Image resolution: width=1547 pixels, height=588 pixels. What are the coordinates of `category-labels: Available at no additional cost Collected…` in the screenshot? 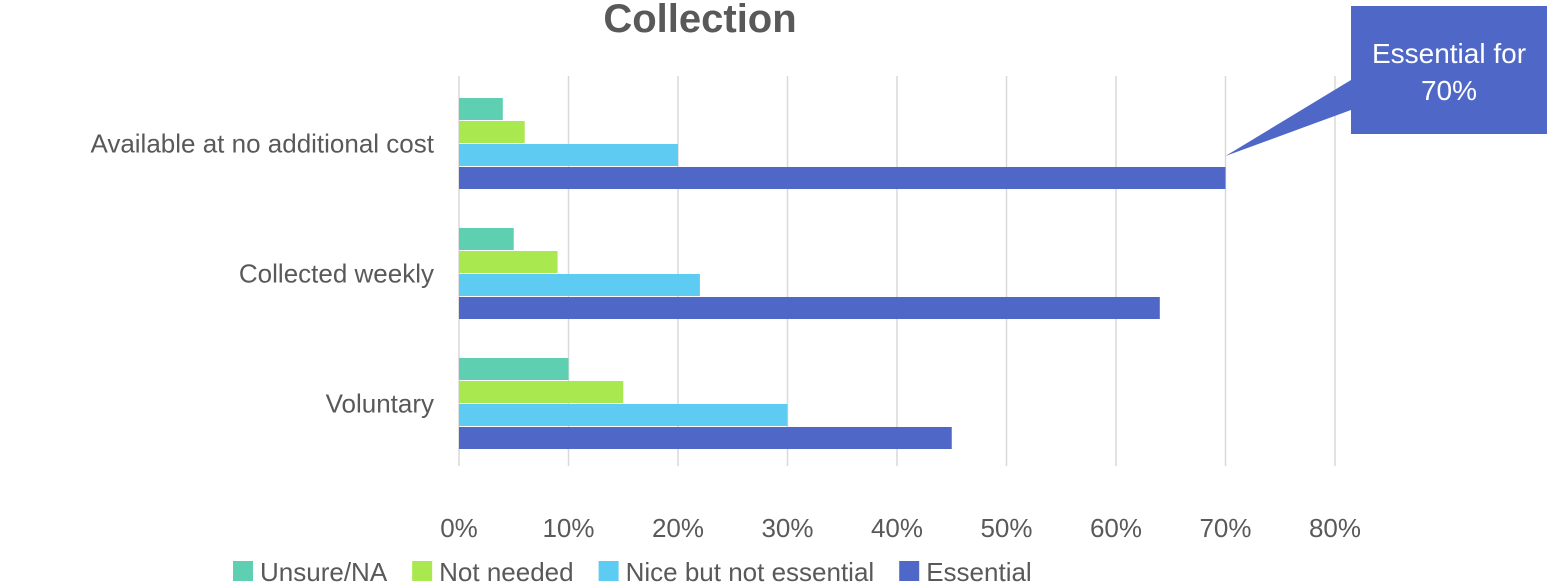 It's located at (262, 274).